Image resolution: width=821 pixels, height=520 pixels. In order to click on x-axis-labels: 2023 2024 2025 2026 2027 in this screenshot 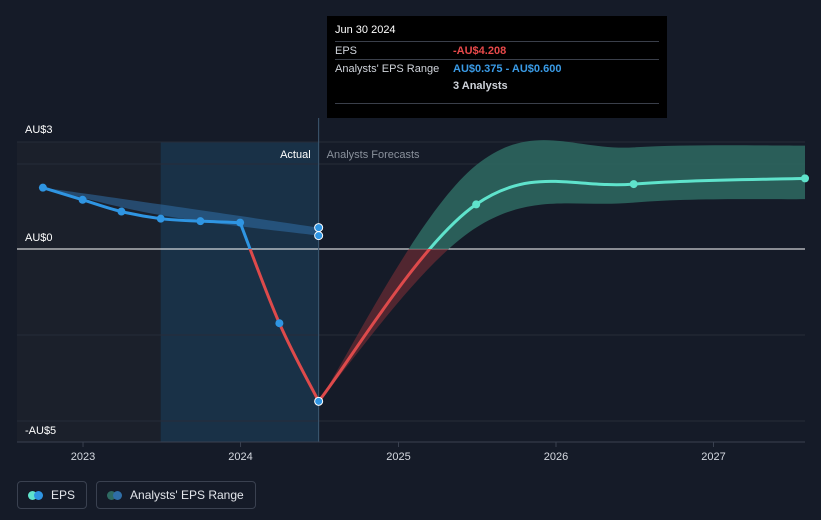, I will do `click(398, 452)`.